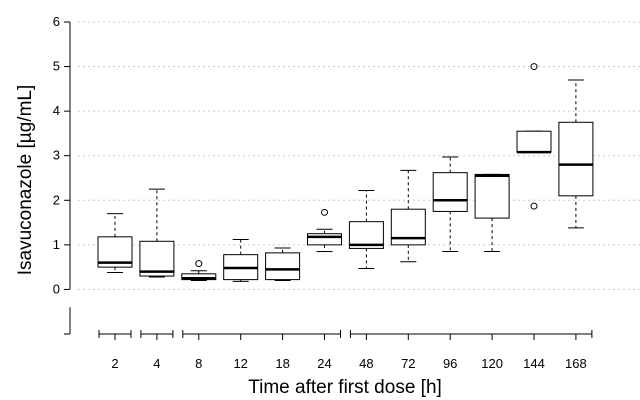 The image size is (640, 400). Describe the element at coordinates (56, 288) in the screenshot. I see `y-tick-label-0: 0` at that location.